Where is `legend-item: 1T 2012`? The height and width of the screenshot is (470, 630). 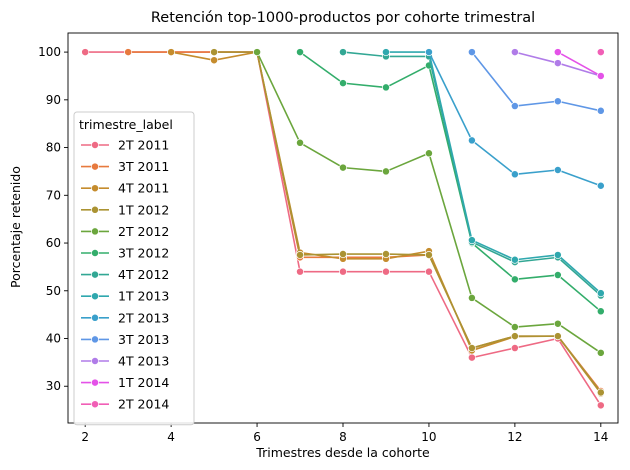 legend-item: 1T 2012 is located at coordinates (125, 209).